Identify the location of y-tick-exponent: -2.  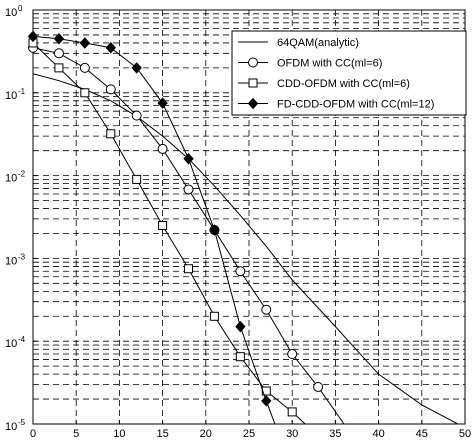
(22, 174).